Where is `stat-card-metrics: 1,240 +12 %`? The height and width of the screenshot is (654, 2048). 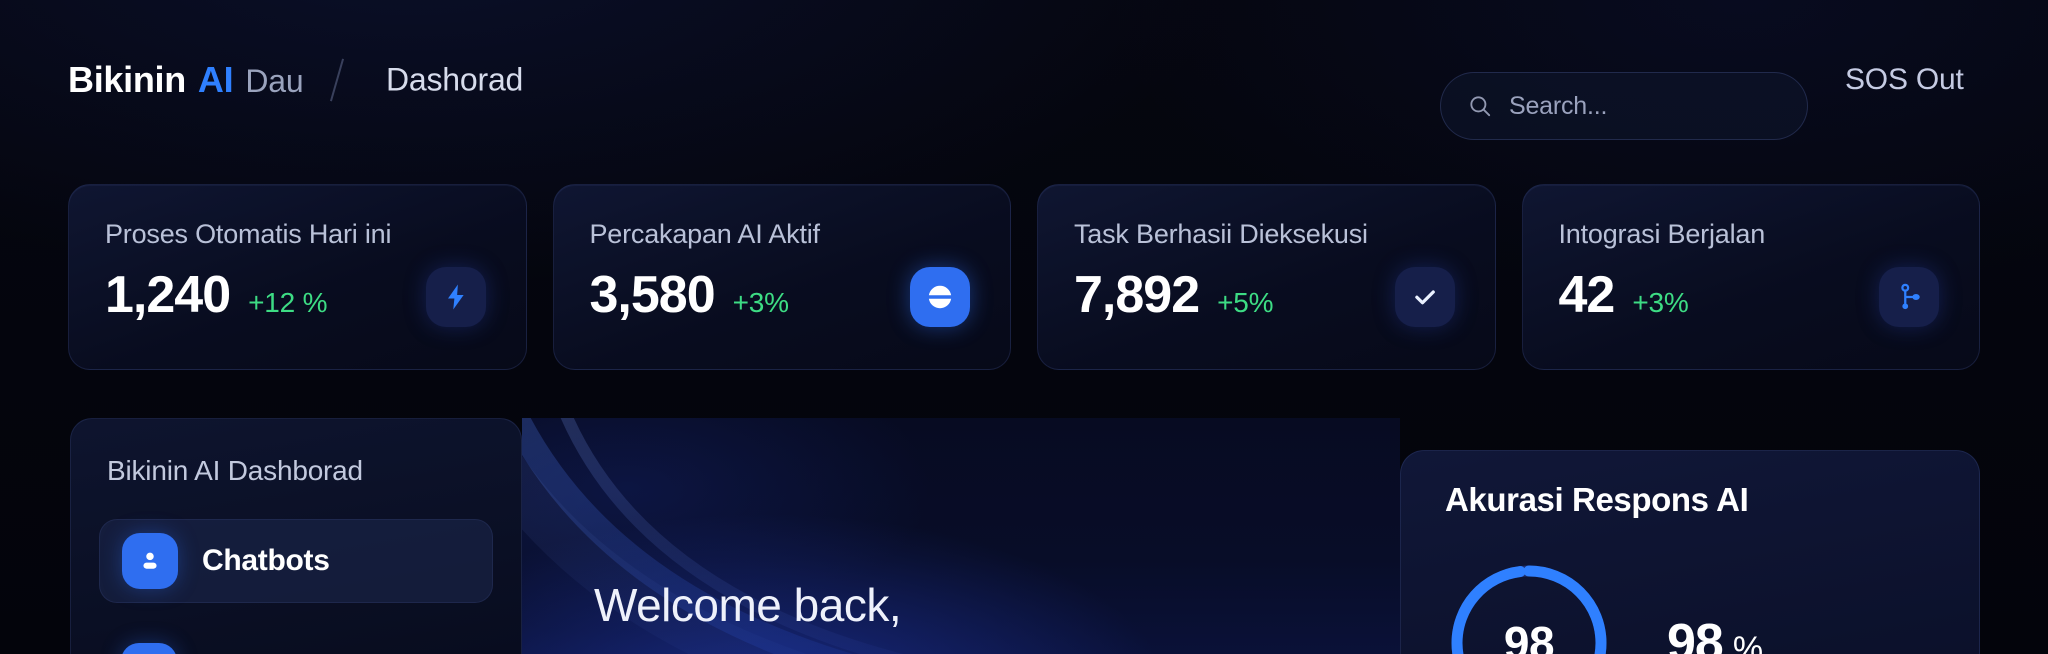 stat-card-metrics: 1,240 +12 % is located at coordinates (216, 295).